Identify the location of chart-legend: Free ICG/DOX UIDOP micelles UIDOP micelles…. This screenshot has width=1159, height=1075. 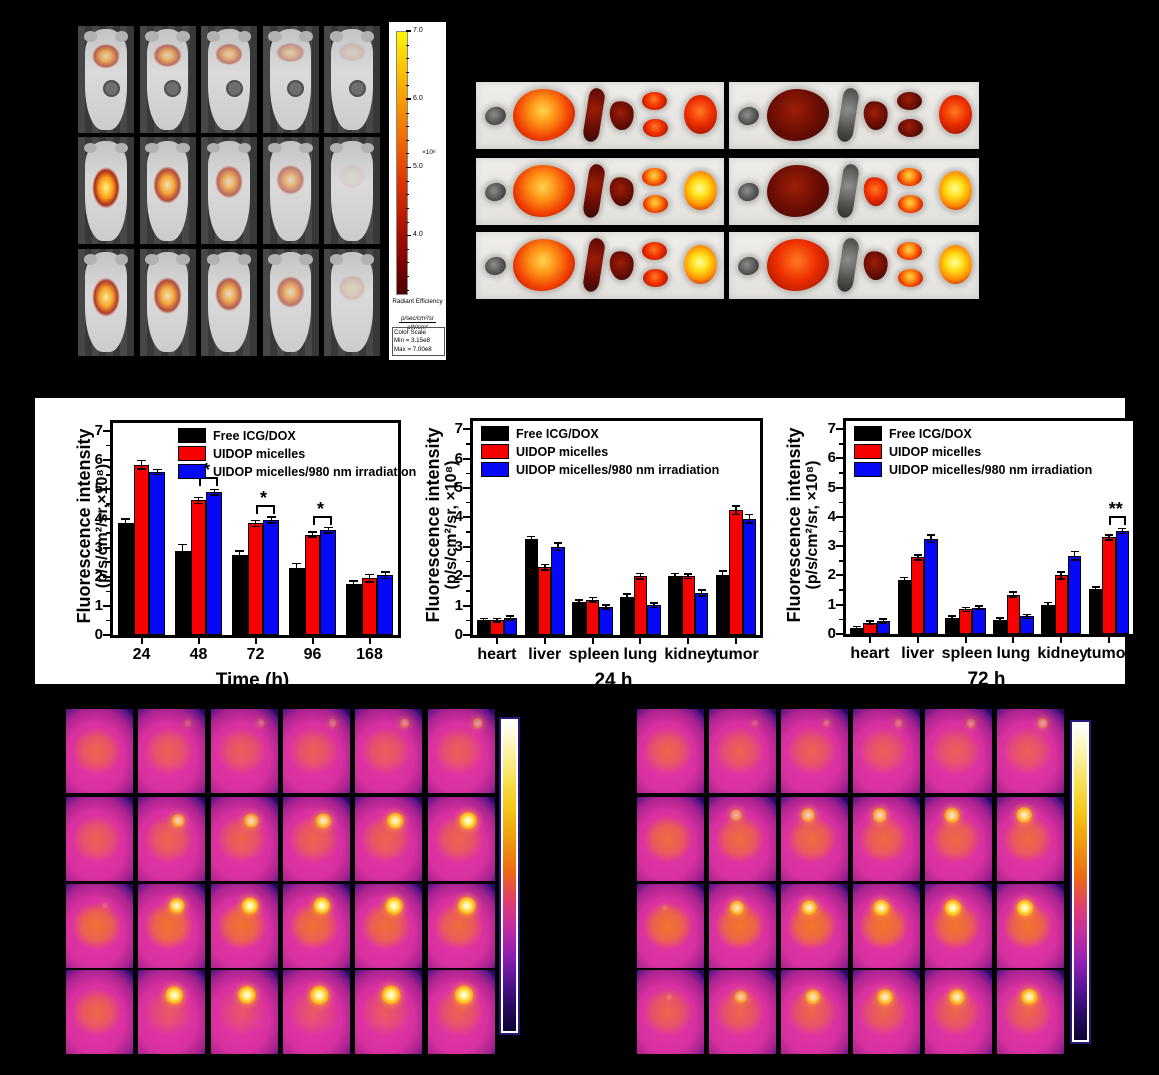
(600, 453).